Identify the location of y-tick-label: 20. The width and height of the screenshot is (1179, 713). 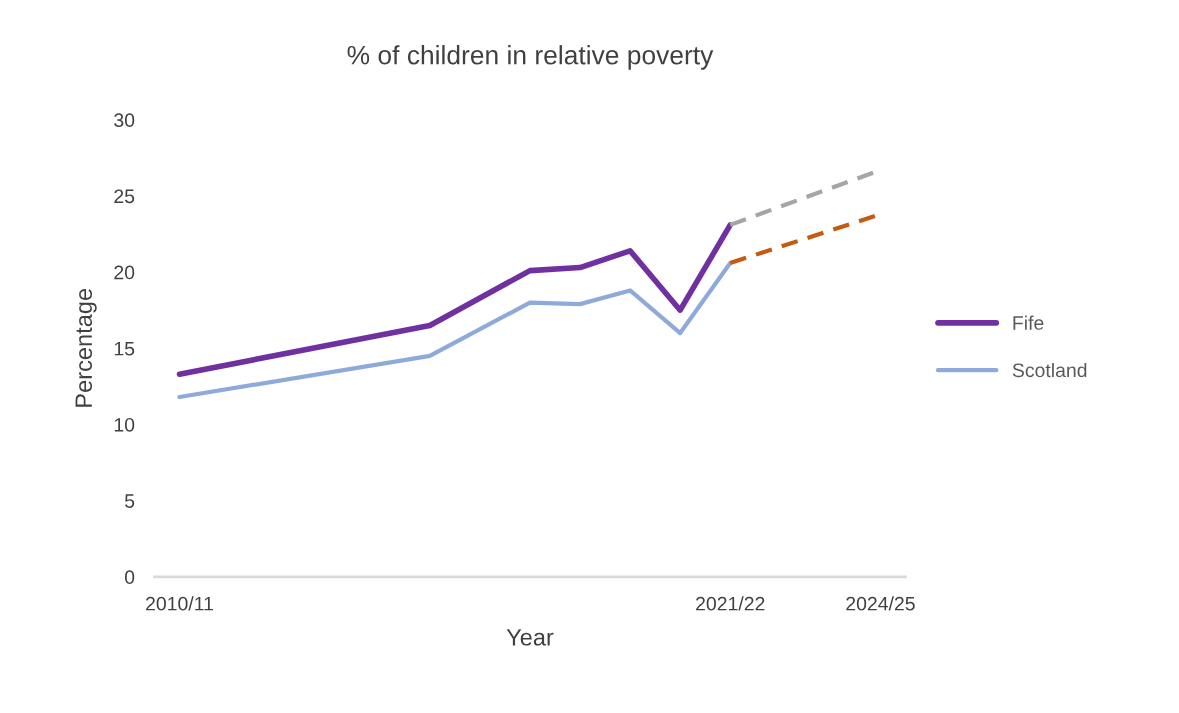
(124, 272).